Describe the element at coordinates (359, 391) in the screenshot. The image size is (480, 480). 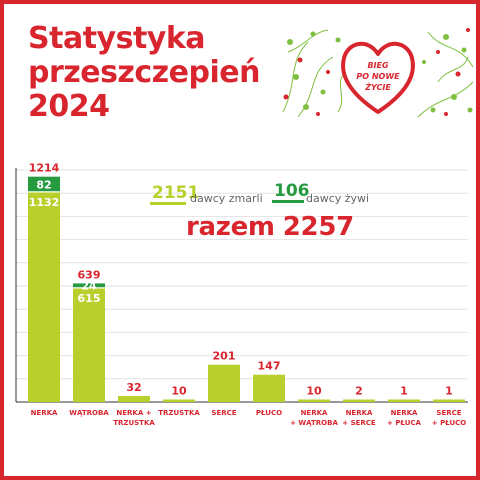
I see `bar-label-total: 2` at that location.